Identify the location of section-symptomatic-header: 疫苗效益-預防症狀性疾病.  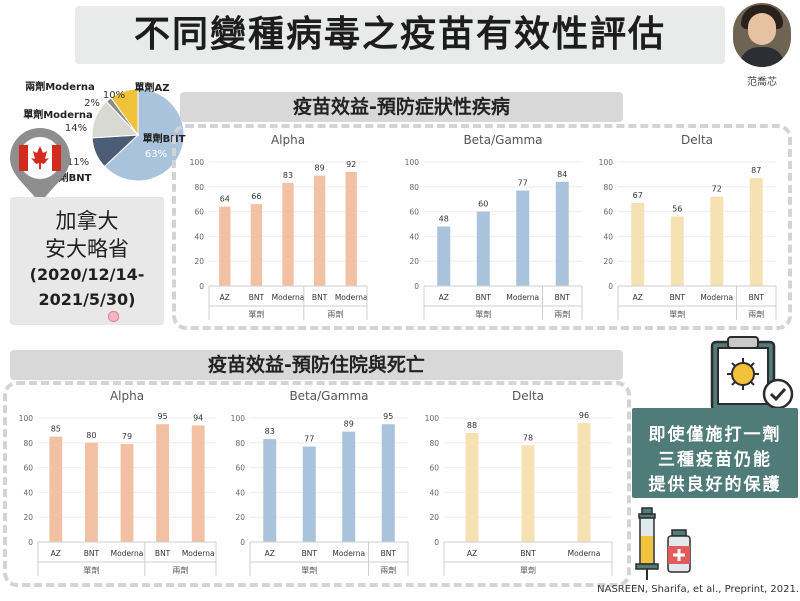
(401, 107).